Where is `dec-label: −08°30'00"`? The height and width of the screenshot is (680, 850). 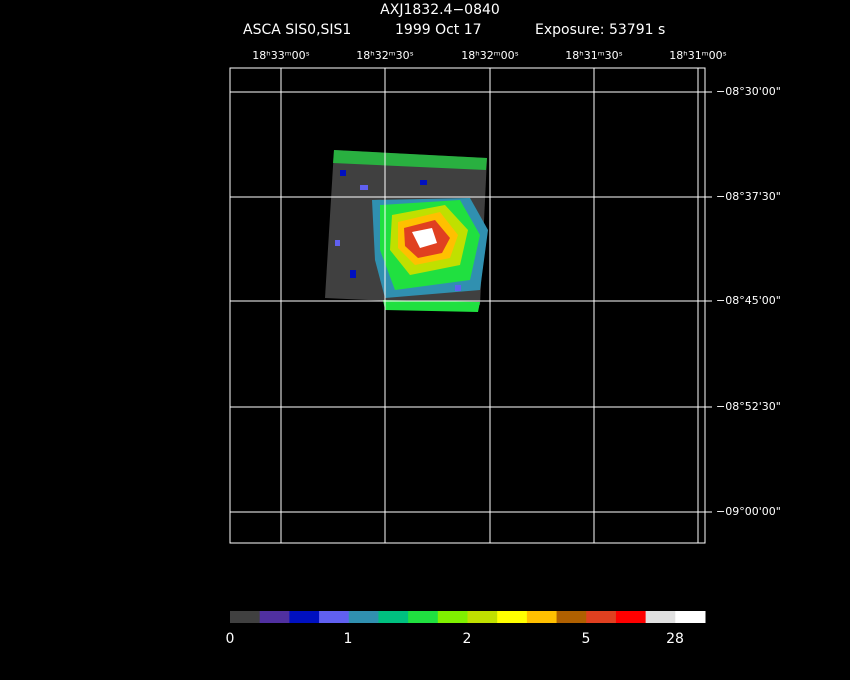
dec-label: −08°30'00" is located at coordinates (748, 91).